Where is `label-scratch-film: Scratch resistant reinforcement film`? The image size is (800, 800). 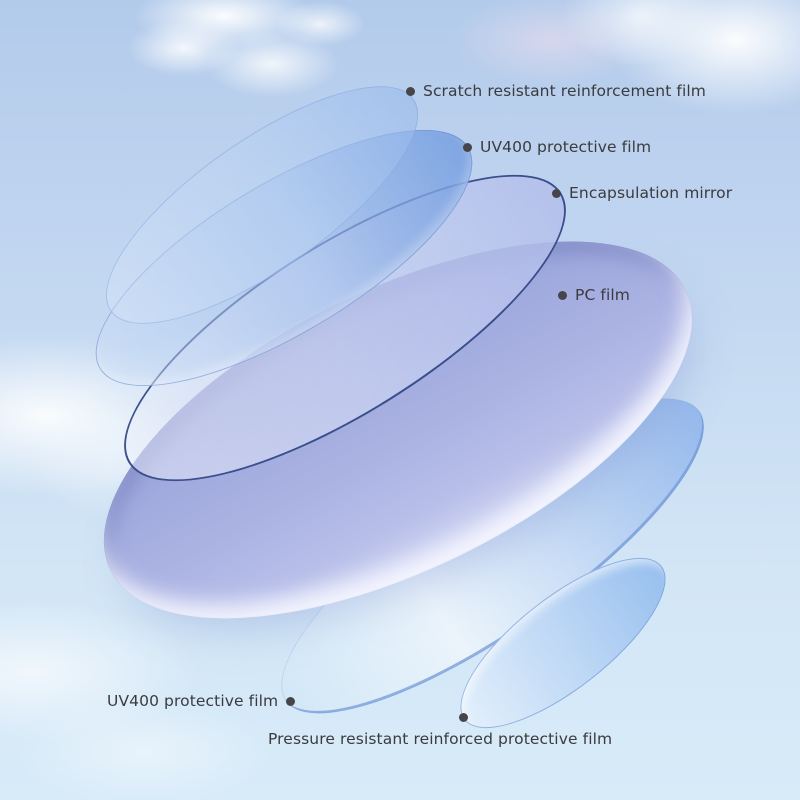 label-scratch-film: Scratch resistant reinforcement film is located at coordinates (556, 91).